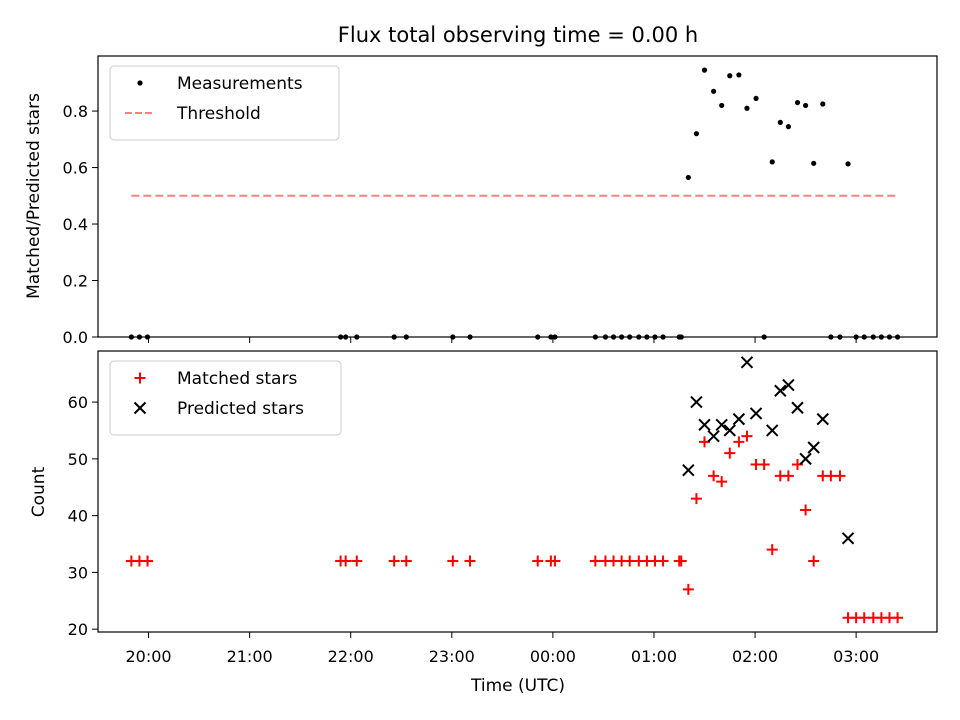 Image resolution: width=960 pixels, height=720 pixels. What do you see at coordinates (78, 402) in the screenshot?
I see `count-y-tick-label: 60` at bounding box center [78, 402].